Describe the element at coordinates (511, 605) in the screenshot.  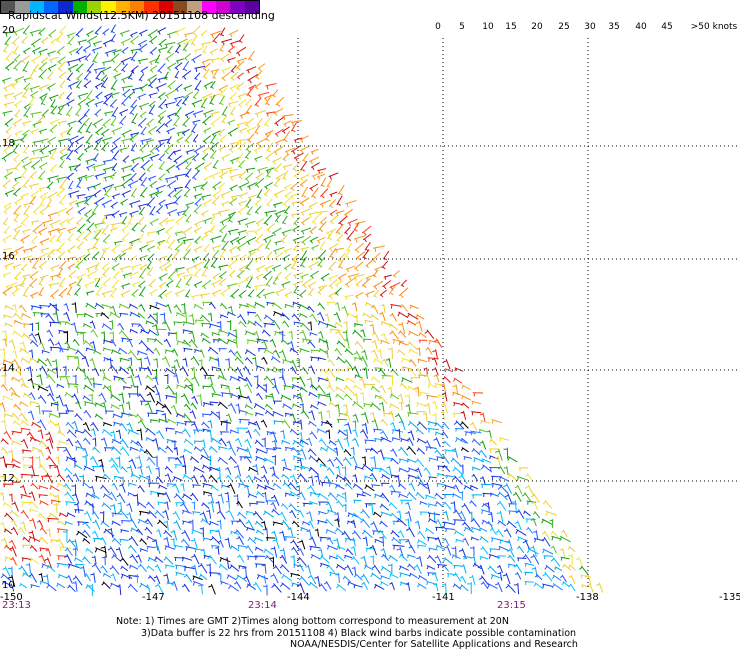
I see `time-label-2315: 23:15` at that location.